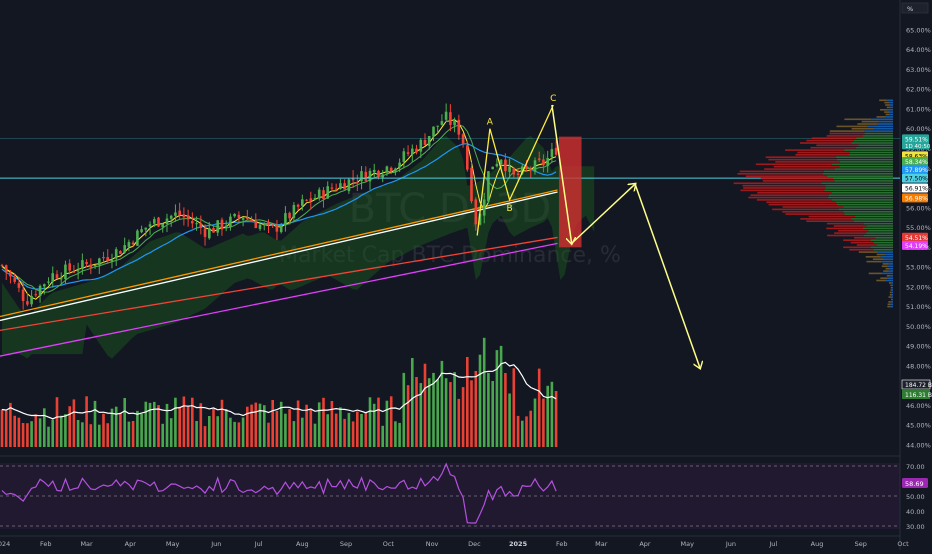 The width and height of the screenshot is (932, 554). Describe the element at coordinates (915, 497) in the screenshot. I see `rsi-tick-label: 50.00` at that location.